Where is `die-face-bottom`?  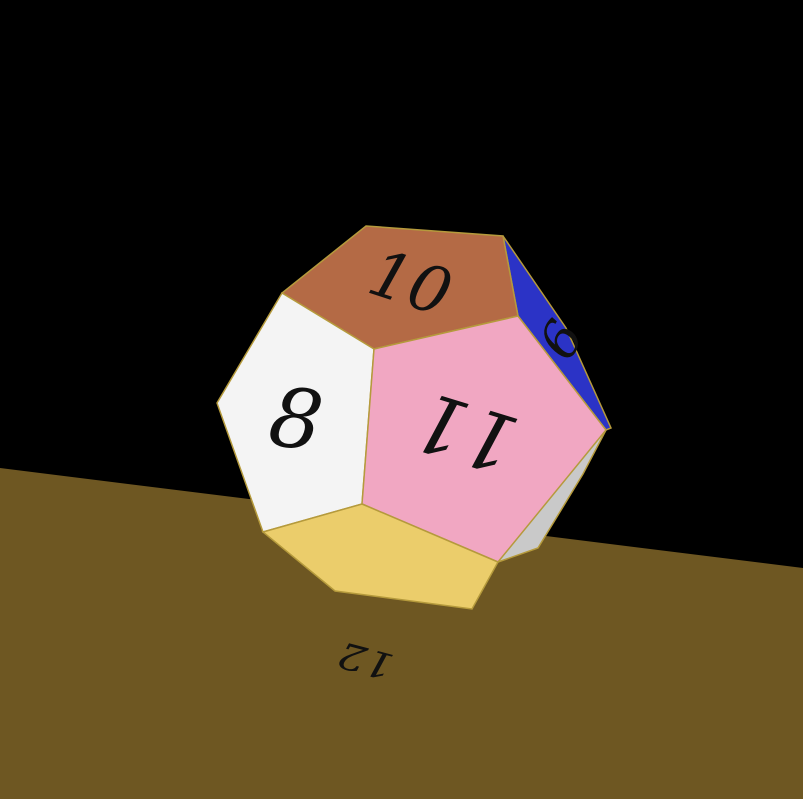
die-face-bottom is located at coordinates (380, 556).